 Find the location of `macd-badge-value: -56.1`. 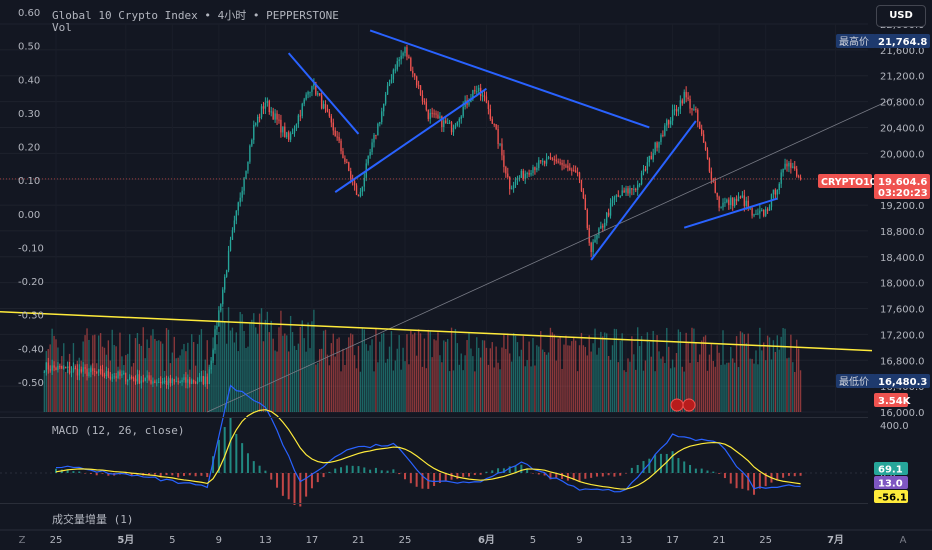

macd-badge-value: -56.1 is located at coordinates (892, 498).